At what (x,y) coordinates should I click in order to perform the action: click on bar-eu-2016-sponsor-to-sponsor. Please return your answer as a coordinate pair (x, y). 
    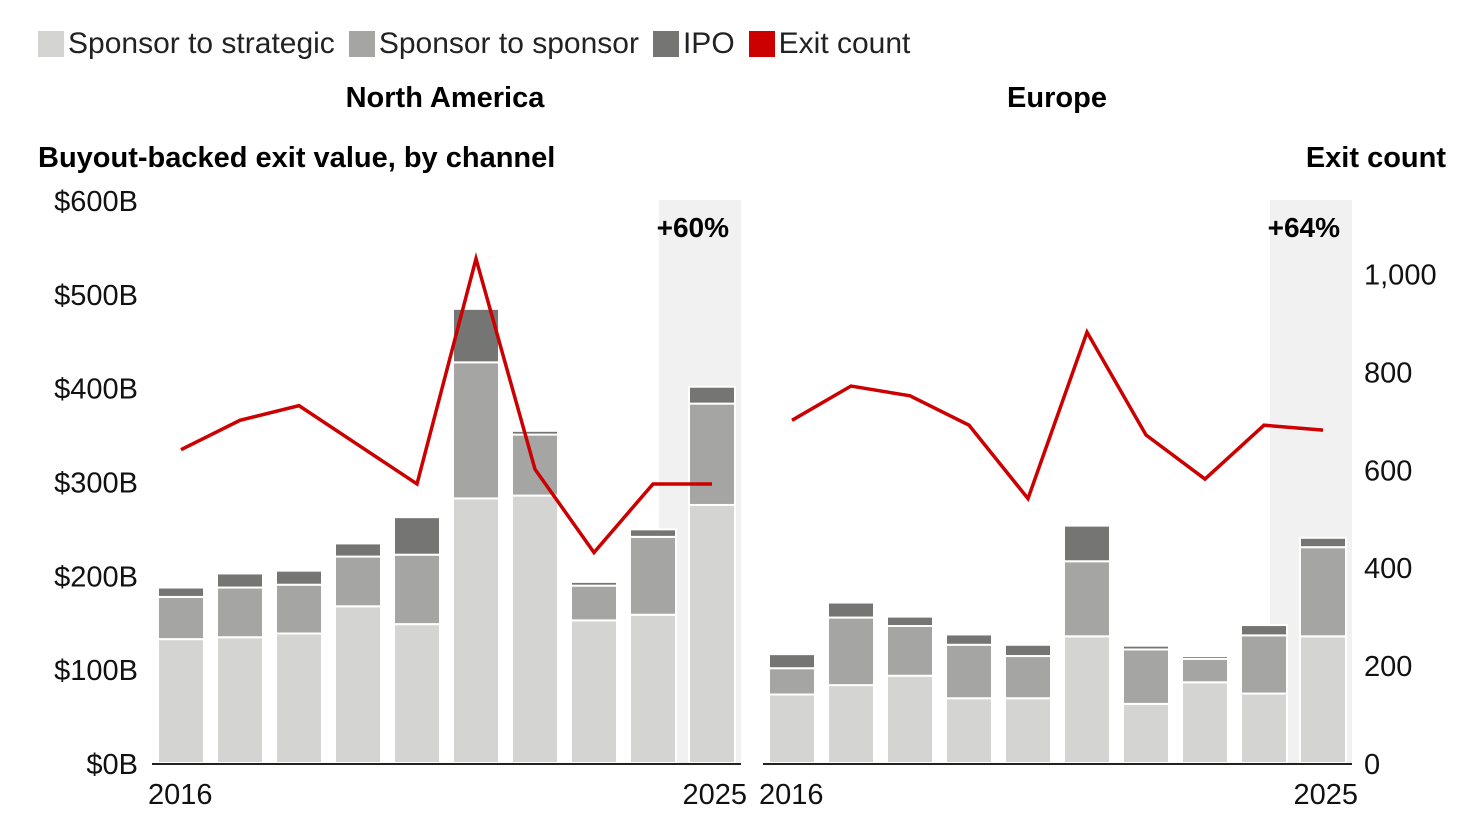
    Looking at the image, I should click on (792, 681).